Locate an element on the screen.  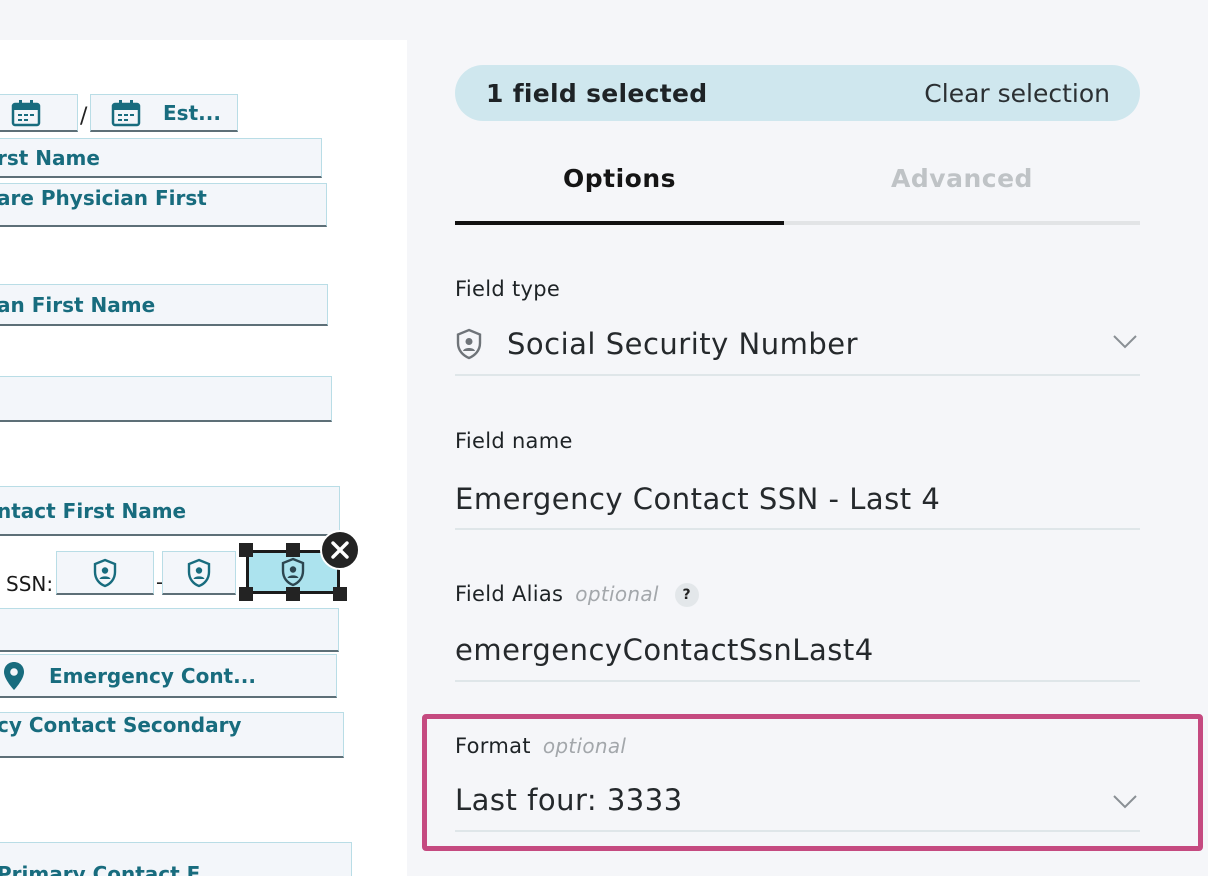
field-alias-value: emergencyContactSsnLast4 is located at coordinates (664, 650).